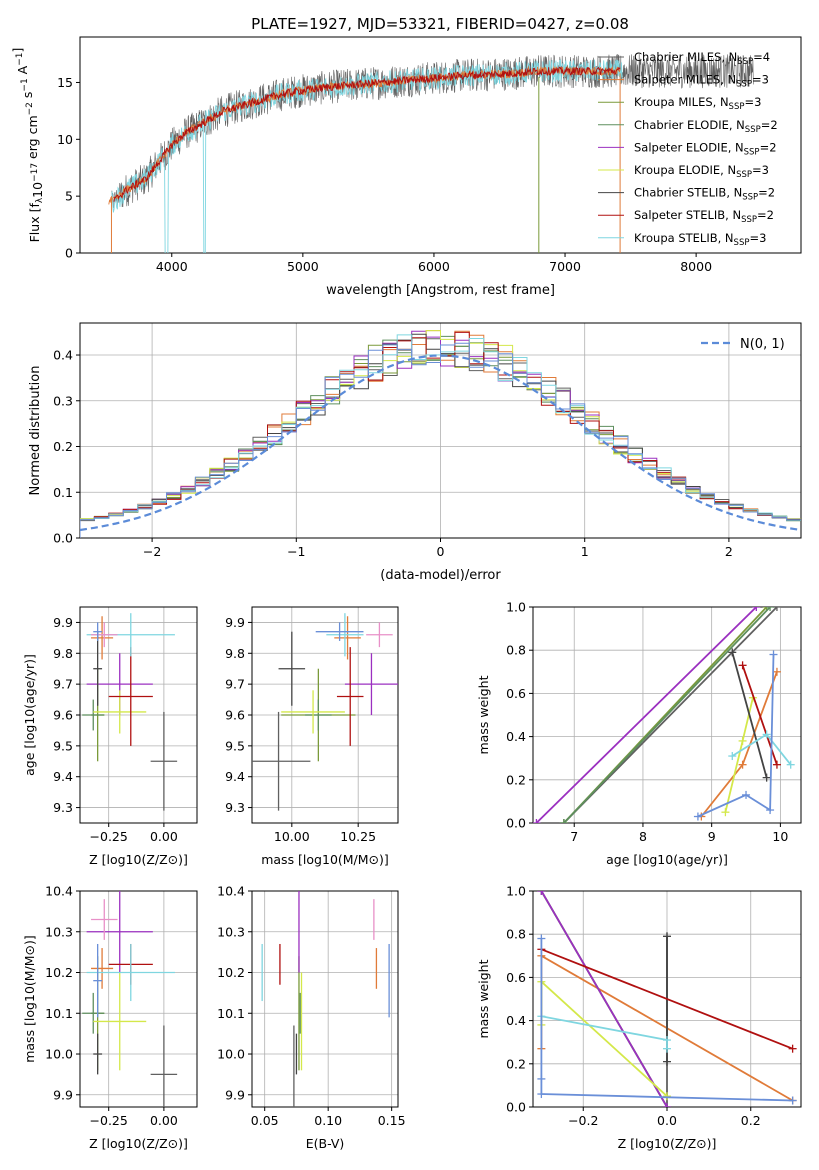 The width and height of the screenshot is (819, 1170). What do you see at coordinates (138, 1143) in the screenshot?
I see `mass_vs_Z-xlabel: Z [log10(Z/Z⊙)]` at bounding box center [138, 1143].